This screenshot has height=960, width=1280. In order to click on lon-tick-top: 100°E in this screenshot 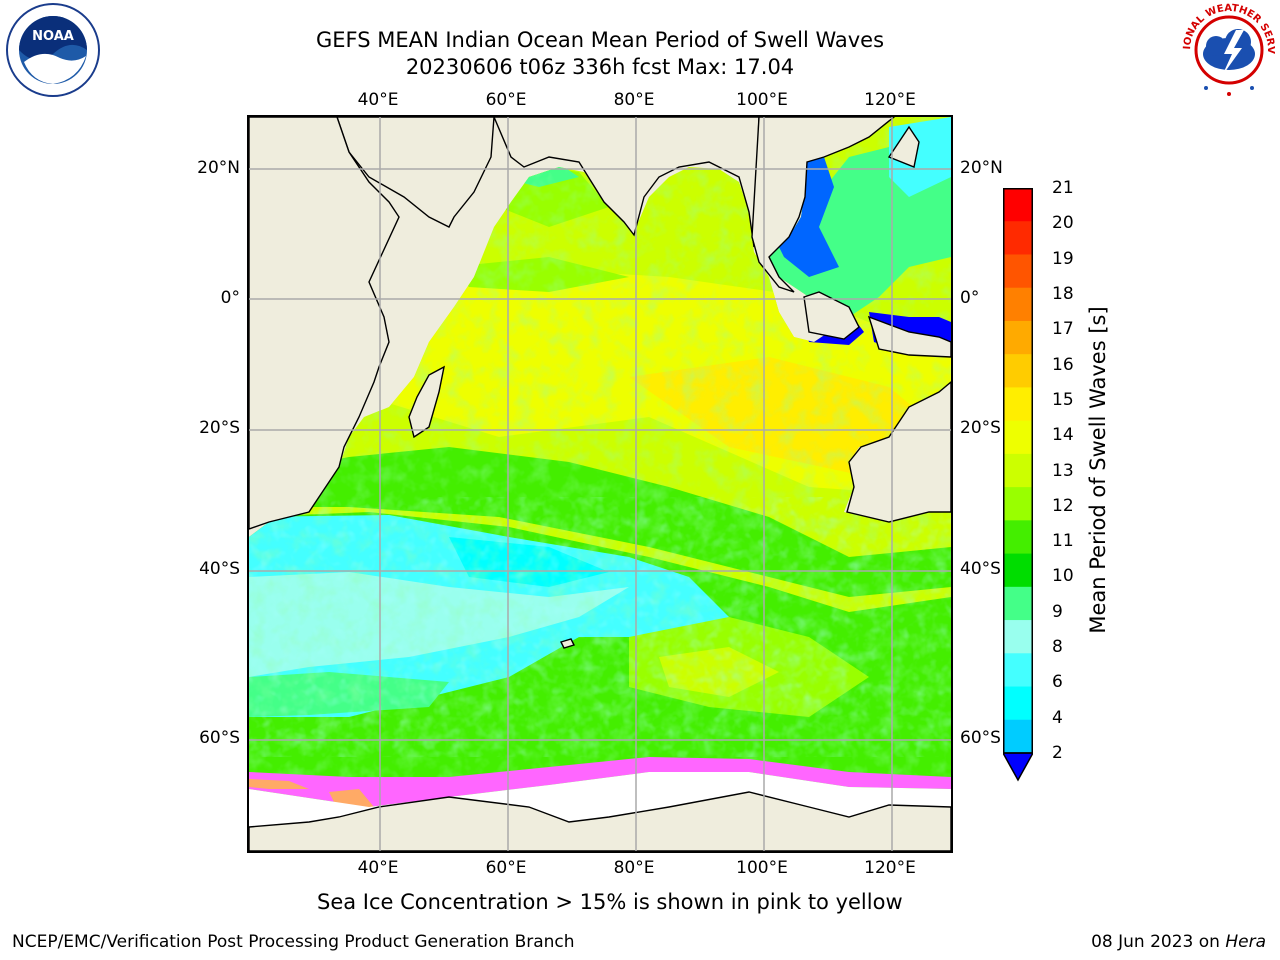, I will do `click(762, 100)`.